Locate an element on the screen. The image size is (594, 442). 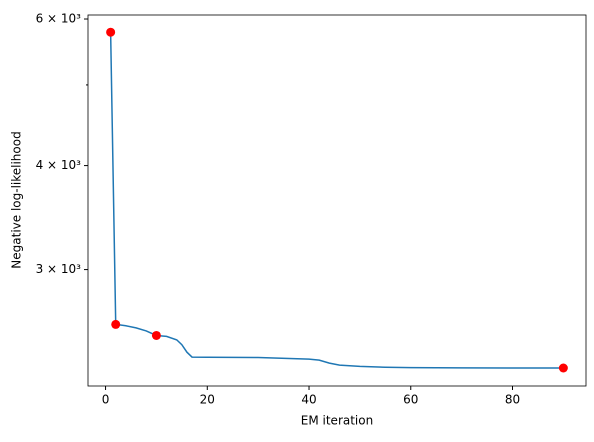
y-tick-label: 3 × 10³ is located at coordinates (59, 269).